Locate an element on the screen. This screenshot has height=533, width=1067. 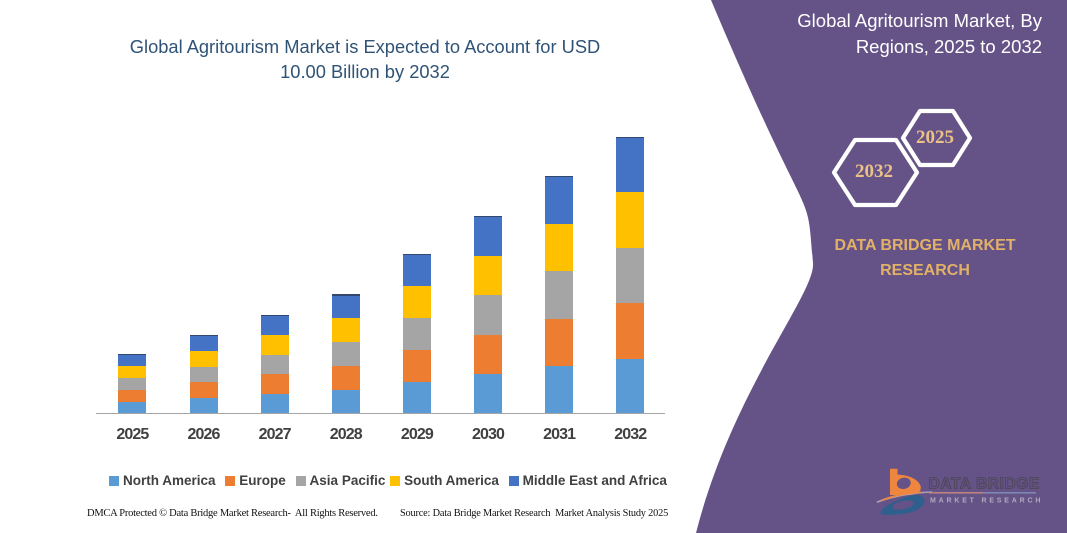
svg-text: 2032 is located at coordinates (874, 171).